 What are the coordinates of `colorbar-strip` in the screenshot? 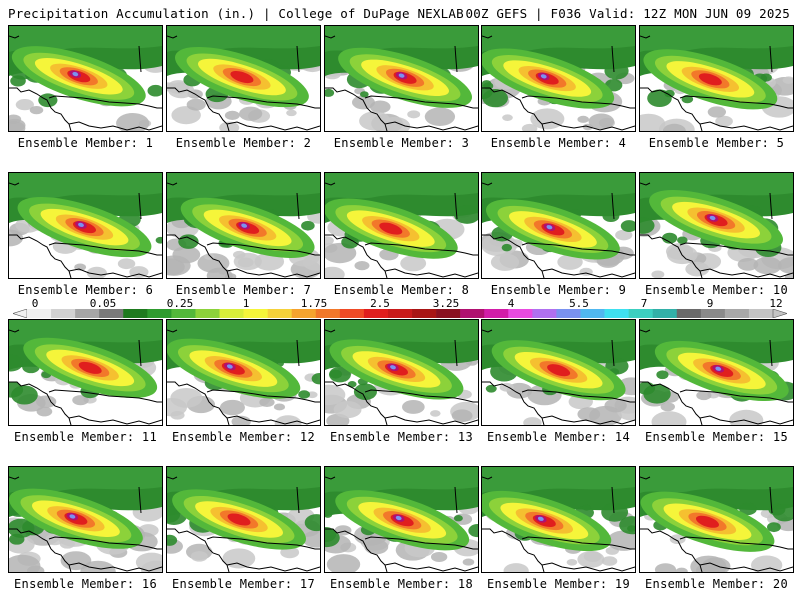 It's located at (400, 313).